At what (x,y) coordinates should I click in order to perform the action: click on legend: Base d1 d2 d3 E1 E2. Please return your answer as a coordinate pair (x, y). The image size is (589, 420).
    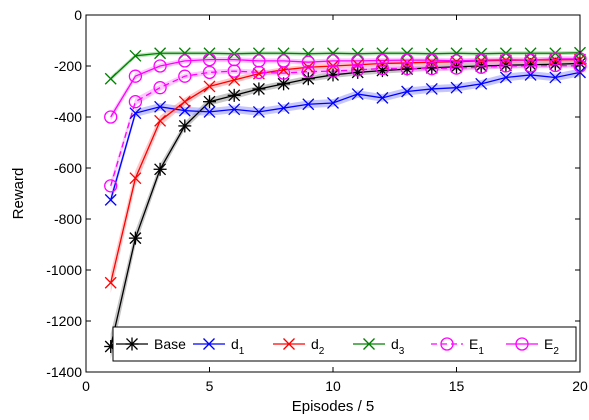
    Looking at the image, I should click on (344, 344).